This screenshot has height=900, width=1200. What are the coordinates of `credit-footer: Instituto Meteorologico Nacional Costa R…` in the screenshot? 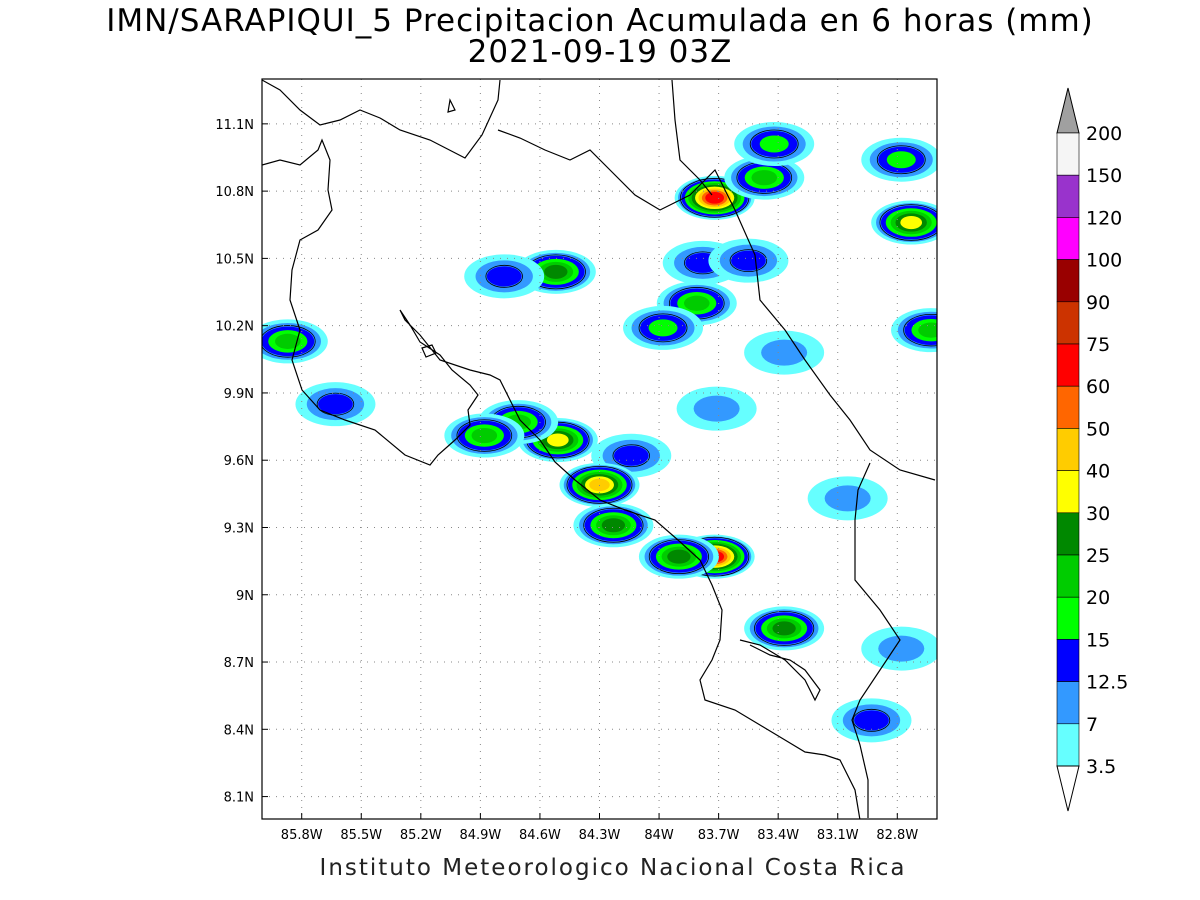 It's located at (613, 868).